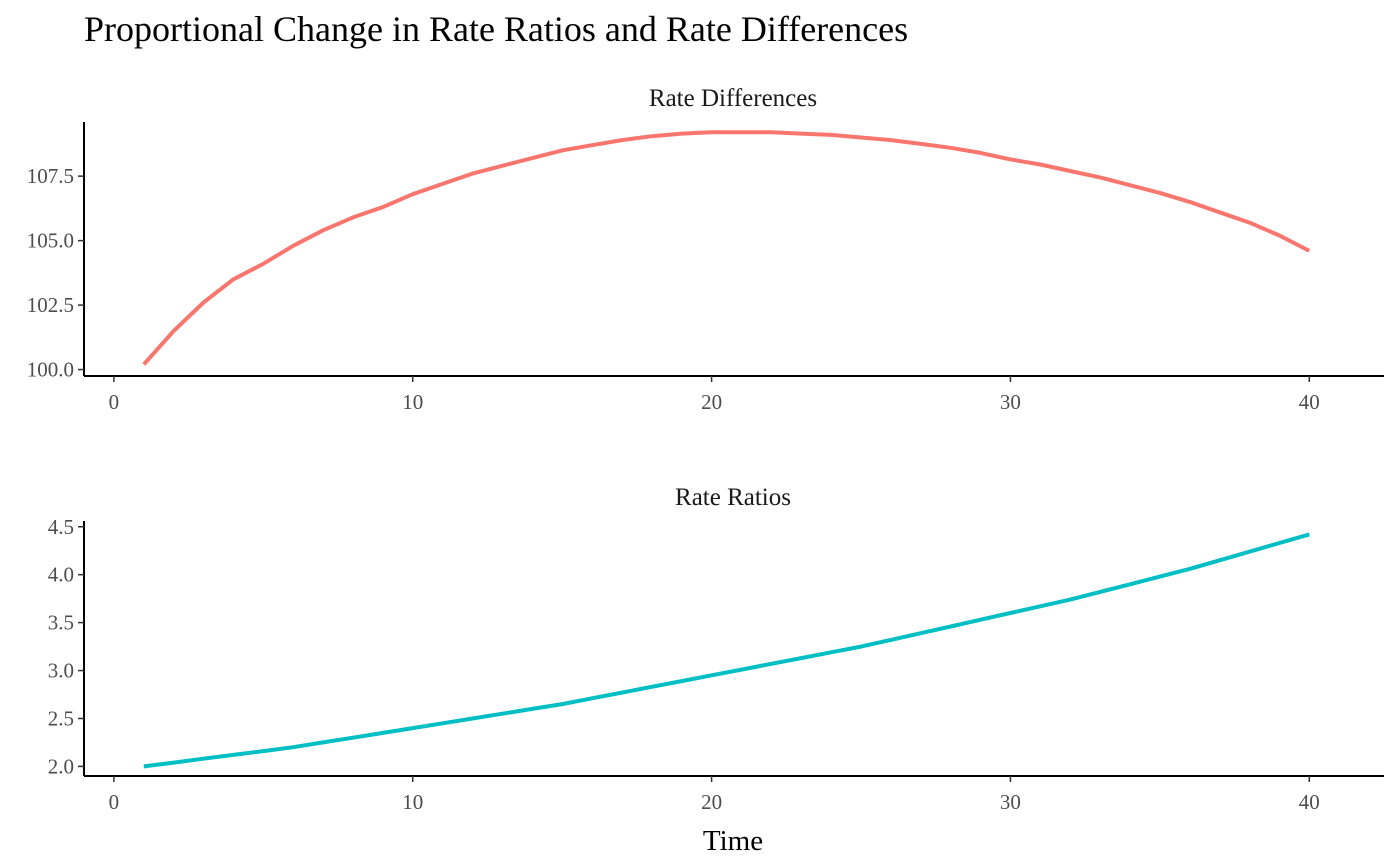 The image size is (1400, 866). I want to click on y-tick-label-rate-differences: 105.0, so click(50, 241).